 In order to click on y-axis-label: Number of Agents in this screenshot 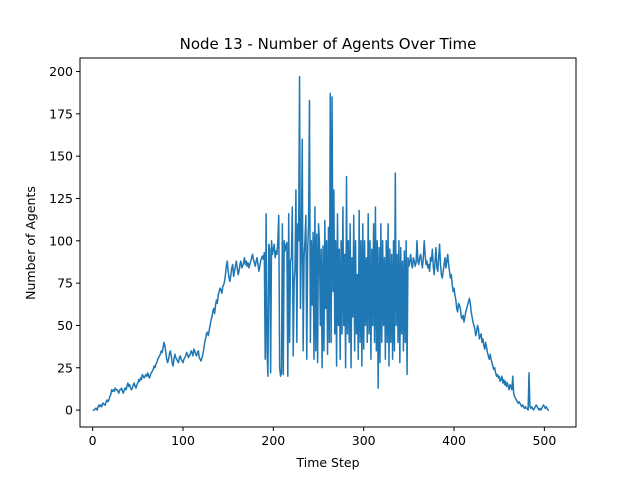, I will do `click(30, 243)`.